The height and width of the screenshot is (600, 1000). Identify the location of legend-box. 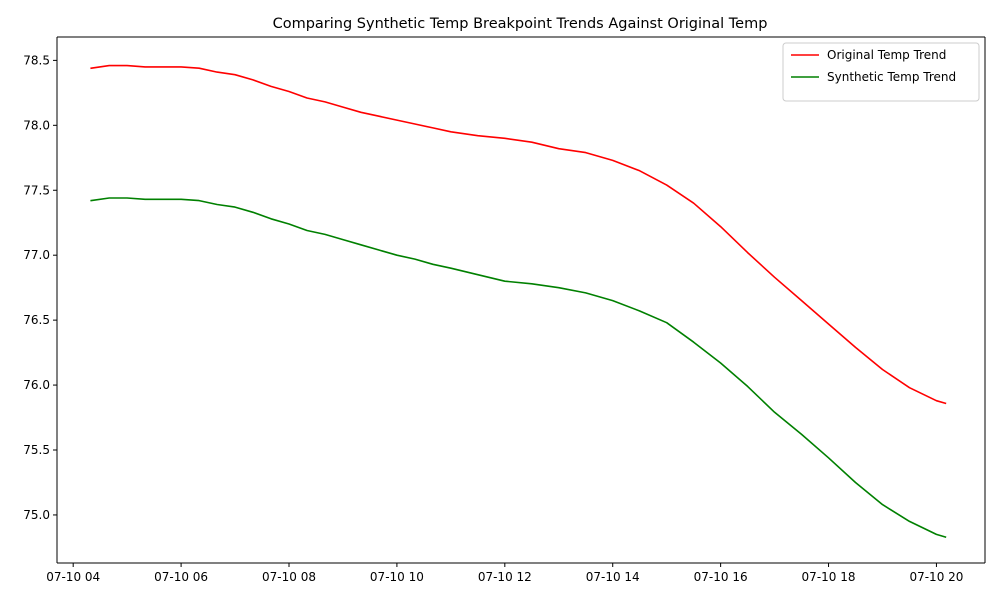
(881, 72).